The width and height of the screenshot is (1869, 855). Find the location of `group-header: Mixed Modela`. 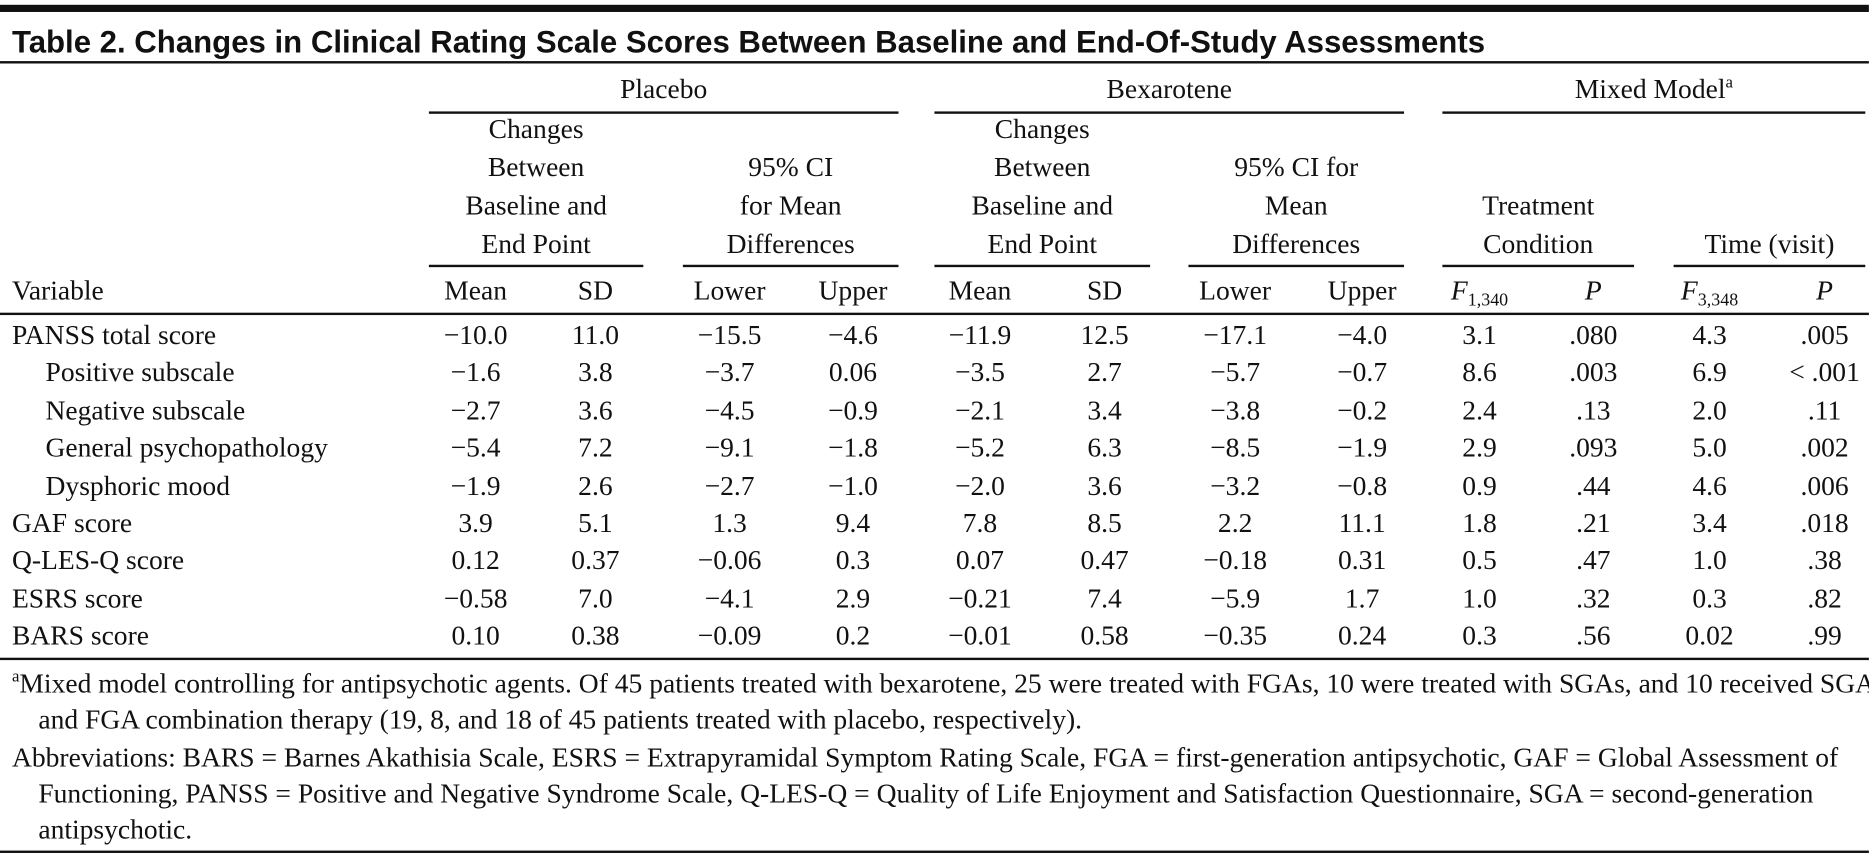

group-header: Mixed Modela is located at coordinates (1653, 90).